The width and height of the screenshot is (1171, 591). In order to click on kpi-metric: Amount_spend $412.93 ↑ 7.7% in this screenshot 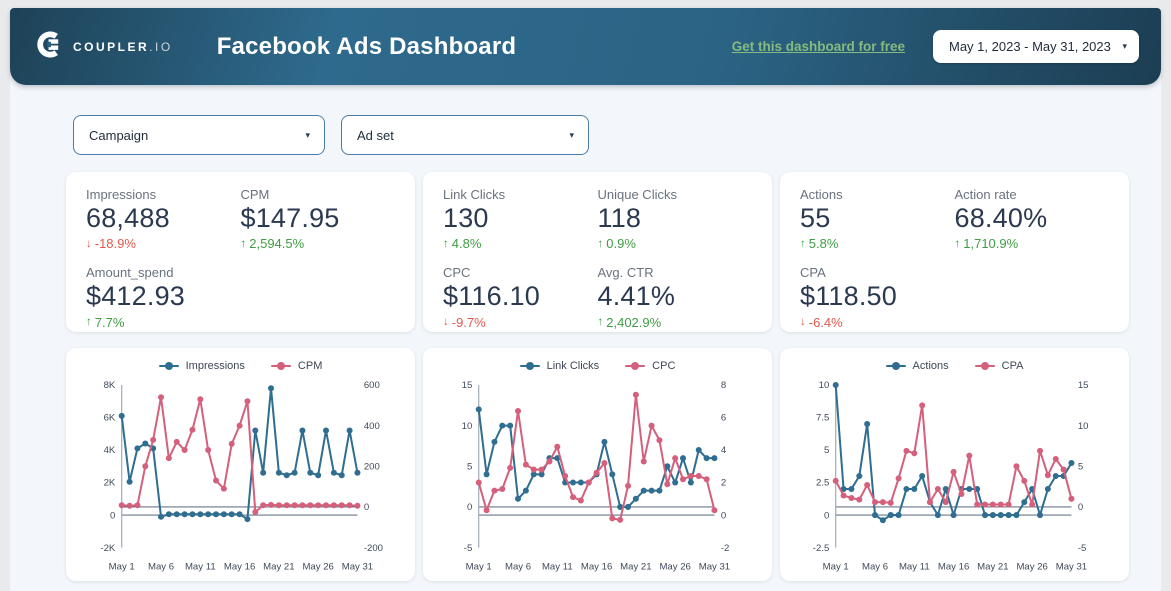, I will do `click(163, 297)`.